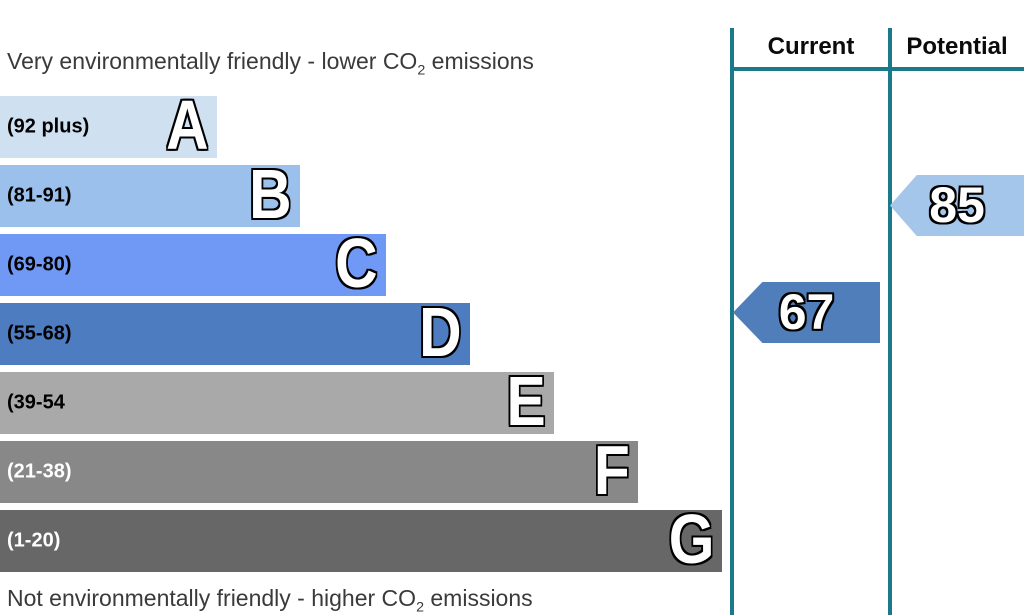 The height and width of the screenshot is (615, 1024). What do you see at coordinates (479, 61) in the screenshot?
I see `top-caption-suffix: emissions` at bounding box center [479, 61].